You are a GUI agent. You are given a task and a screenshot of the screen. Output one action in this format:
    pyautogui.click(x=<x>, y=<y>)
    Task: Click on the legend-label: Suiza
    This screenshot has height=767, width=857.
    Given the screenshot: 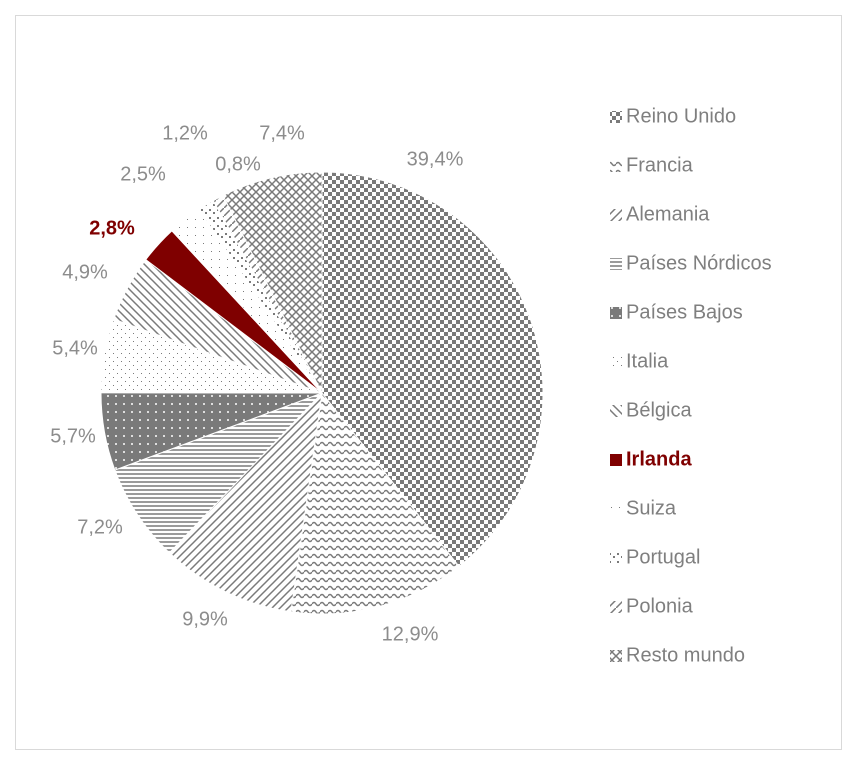 What is the action you would take?
    pyautogui.click(x=651, y=508)
    